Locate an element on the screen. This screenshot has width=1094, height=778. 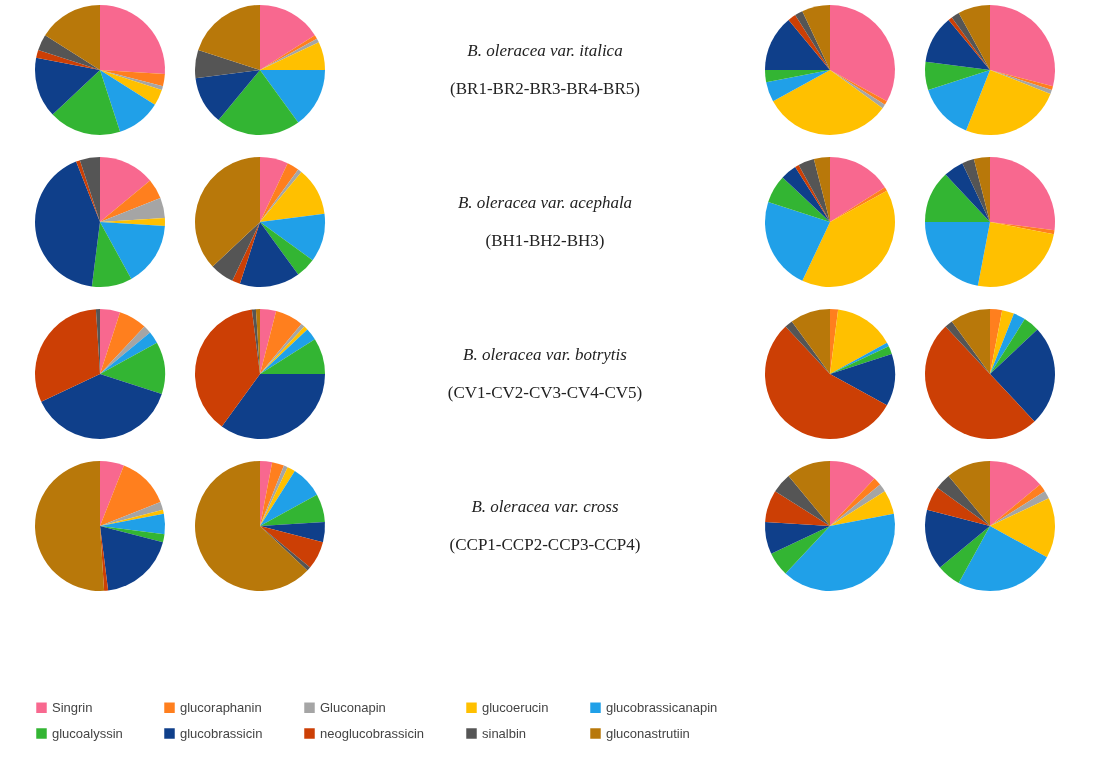
text: B. oleracea var. acephala is located at coordinates (545, 202).